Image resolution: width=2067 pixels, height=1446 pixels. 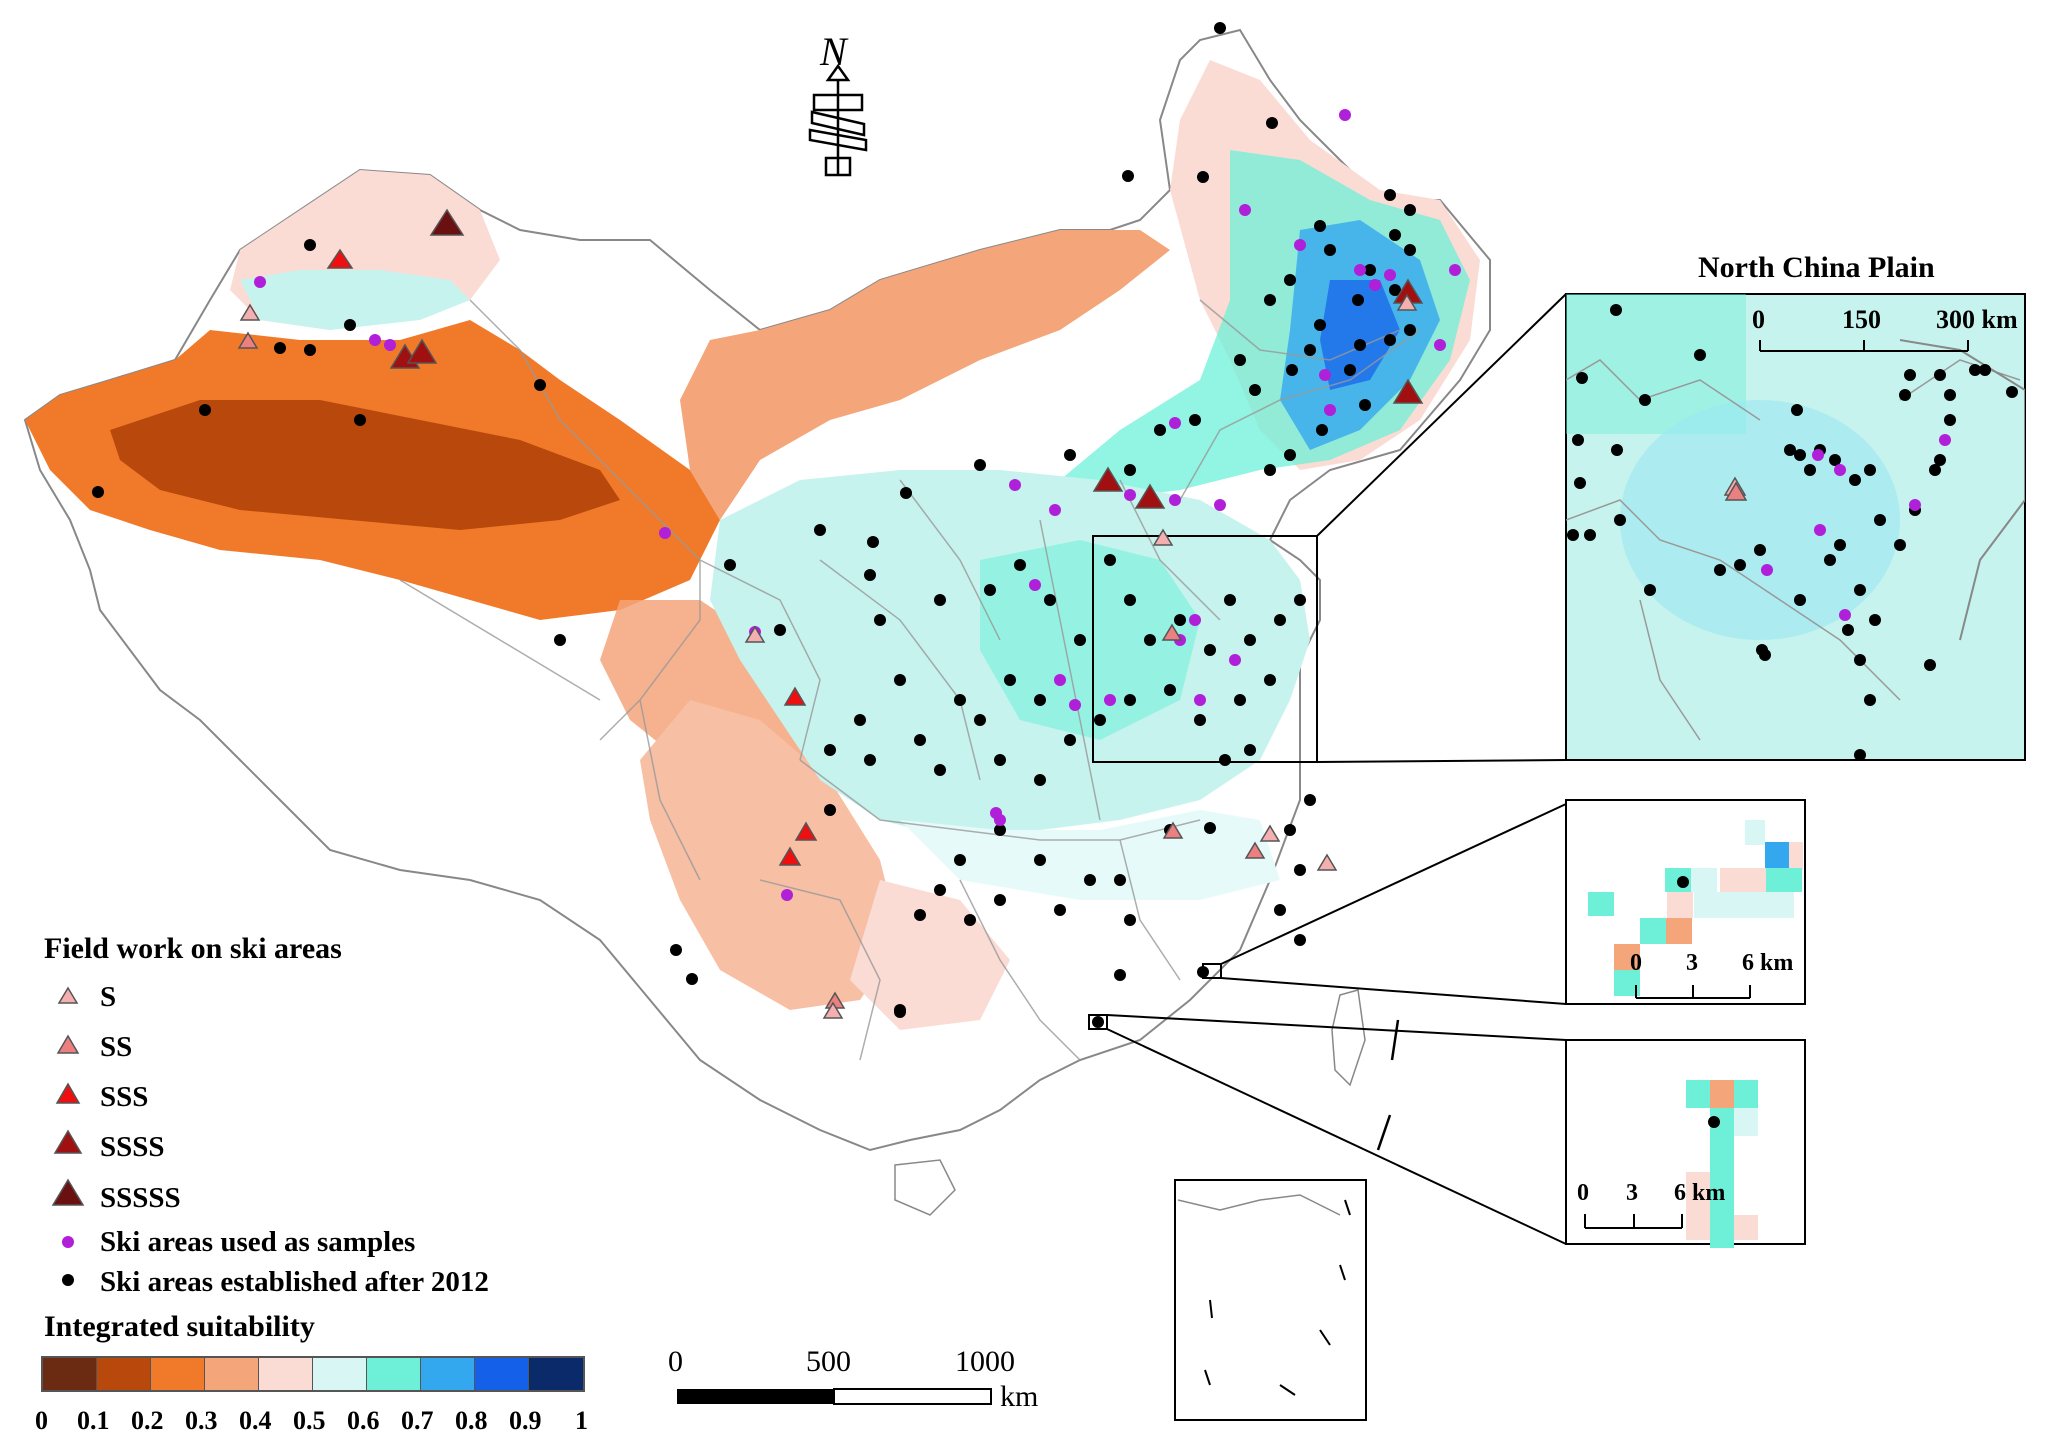 What do you see at coordinates (68, 1141) in the screenshot?
I see `legend-ssss-triangle` at bounding box center [68, 1141].